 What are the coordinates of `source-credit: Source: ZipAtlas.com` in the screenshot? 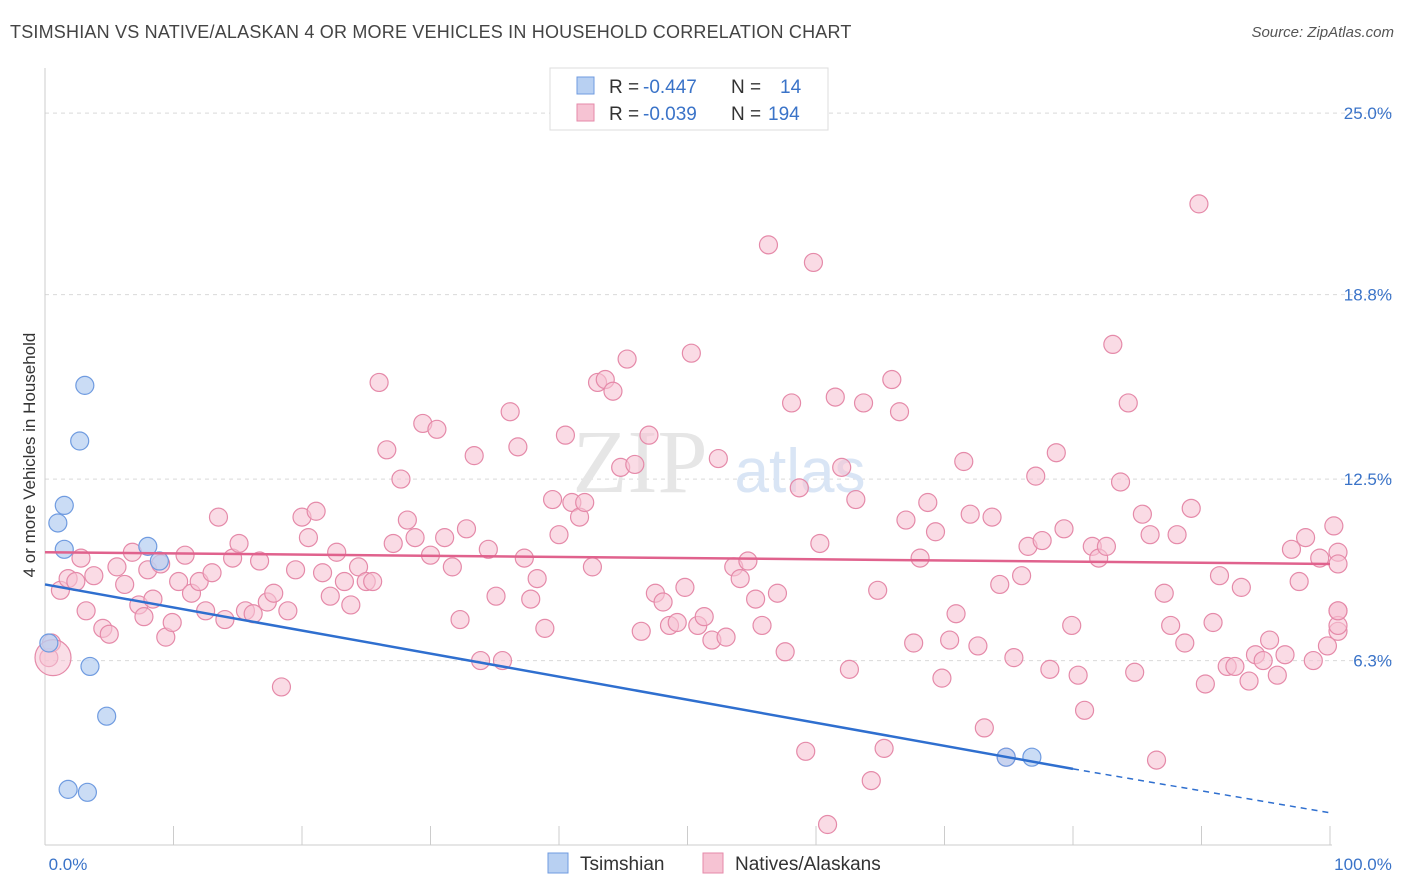 It's located at (1322, 32).